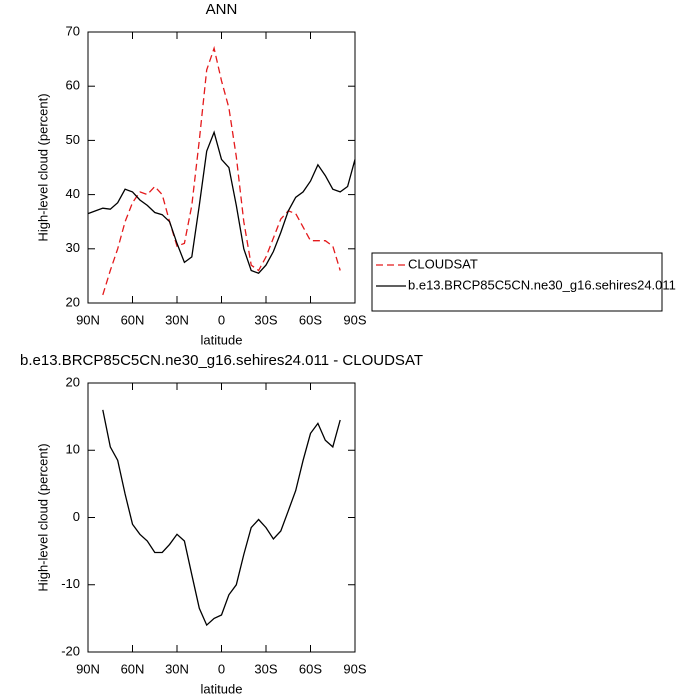  I want to click on y-tick-label: 50, so click(73, 139).